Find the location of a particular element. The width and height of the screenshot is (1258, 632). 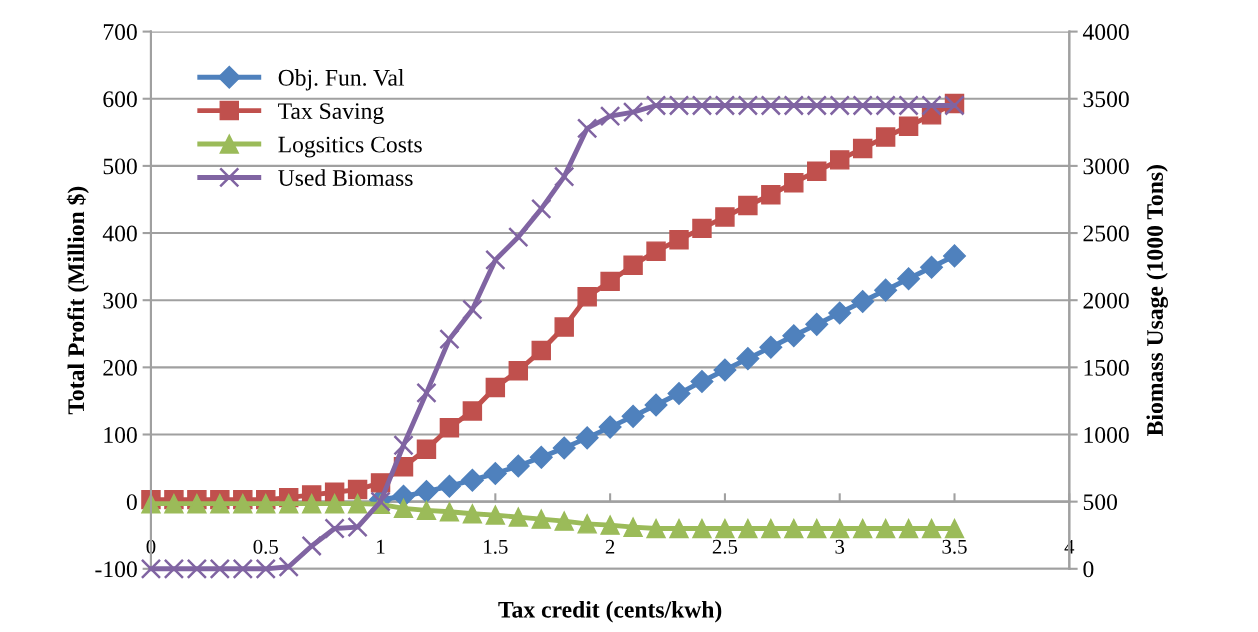

y-tick-label: 0 is located at coordinates (131, 502).